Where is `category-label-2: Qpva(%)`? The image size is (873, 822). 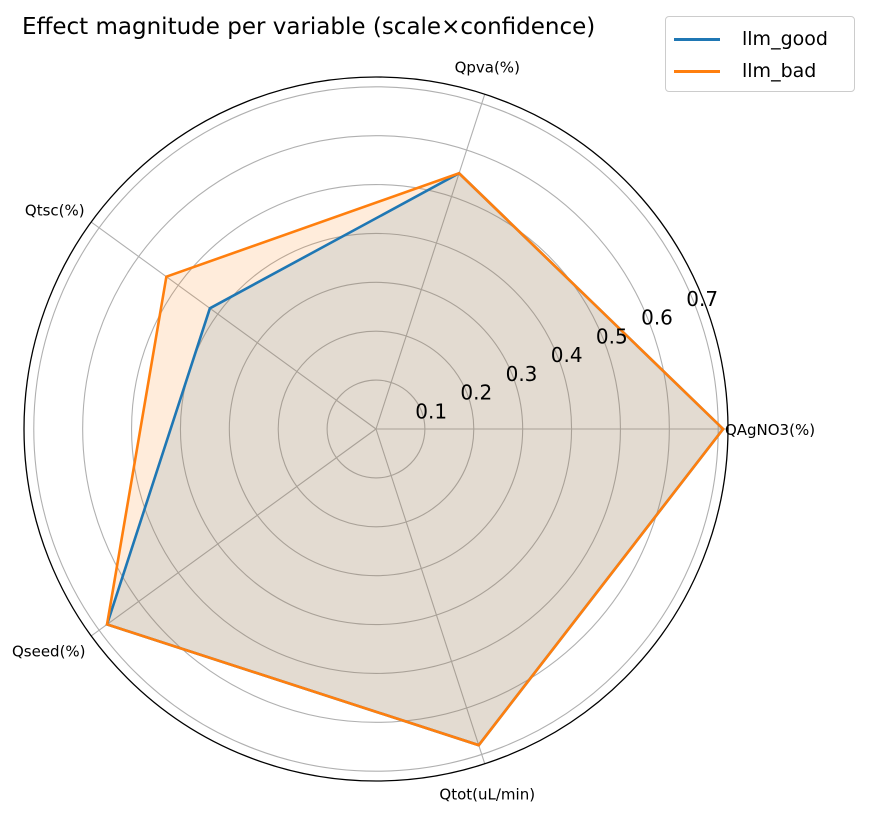
category-label-2: Qpva(%) is located at coordinates (487, 68).